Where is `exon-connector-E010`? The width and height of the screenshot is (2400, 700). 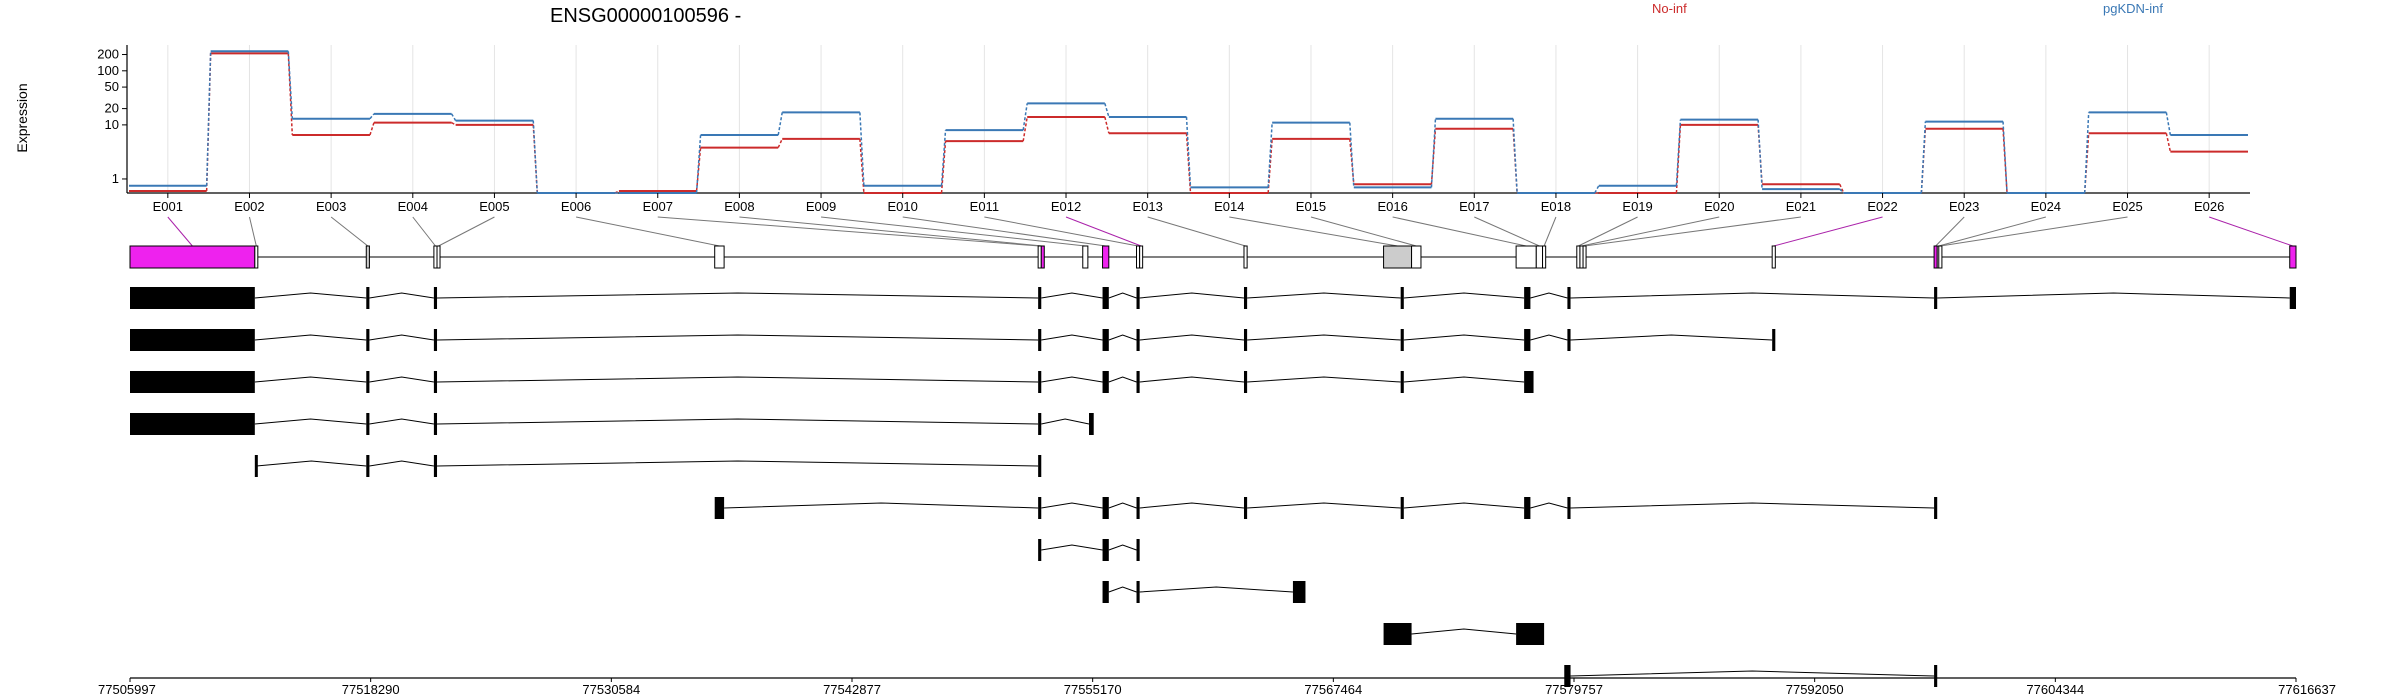
exon-connector-E010 is located at coordinates (1004, 231).